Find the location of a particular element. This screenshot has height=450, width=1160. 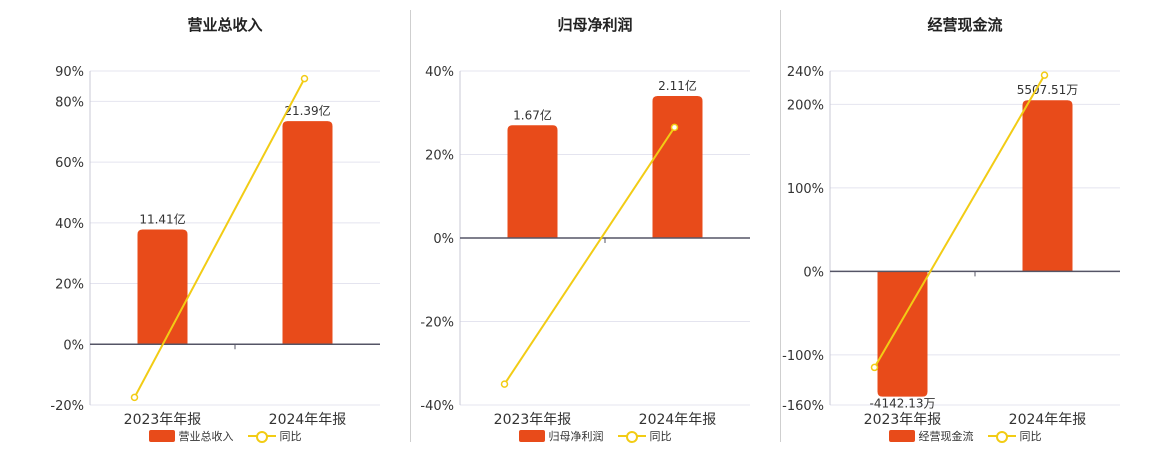

chart-legend: 营业总收入 同比 is located at coordinates (225, 436).